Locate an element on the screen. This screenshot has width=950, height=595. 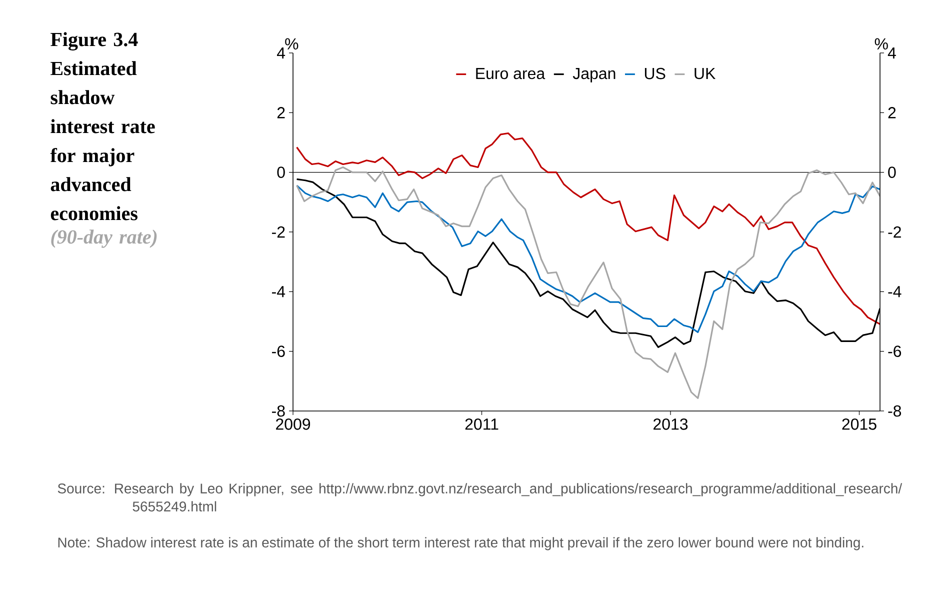
legend-label: Euro area is located at coordinates (511, 74).